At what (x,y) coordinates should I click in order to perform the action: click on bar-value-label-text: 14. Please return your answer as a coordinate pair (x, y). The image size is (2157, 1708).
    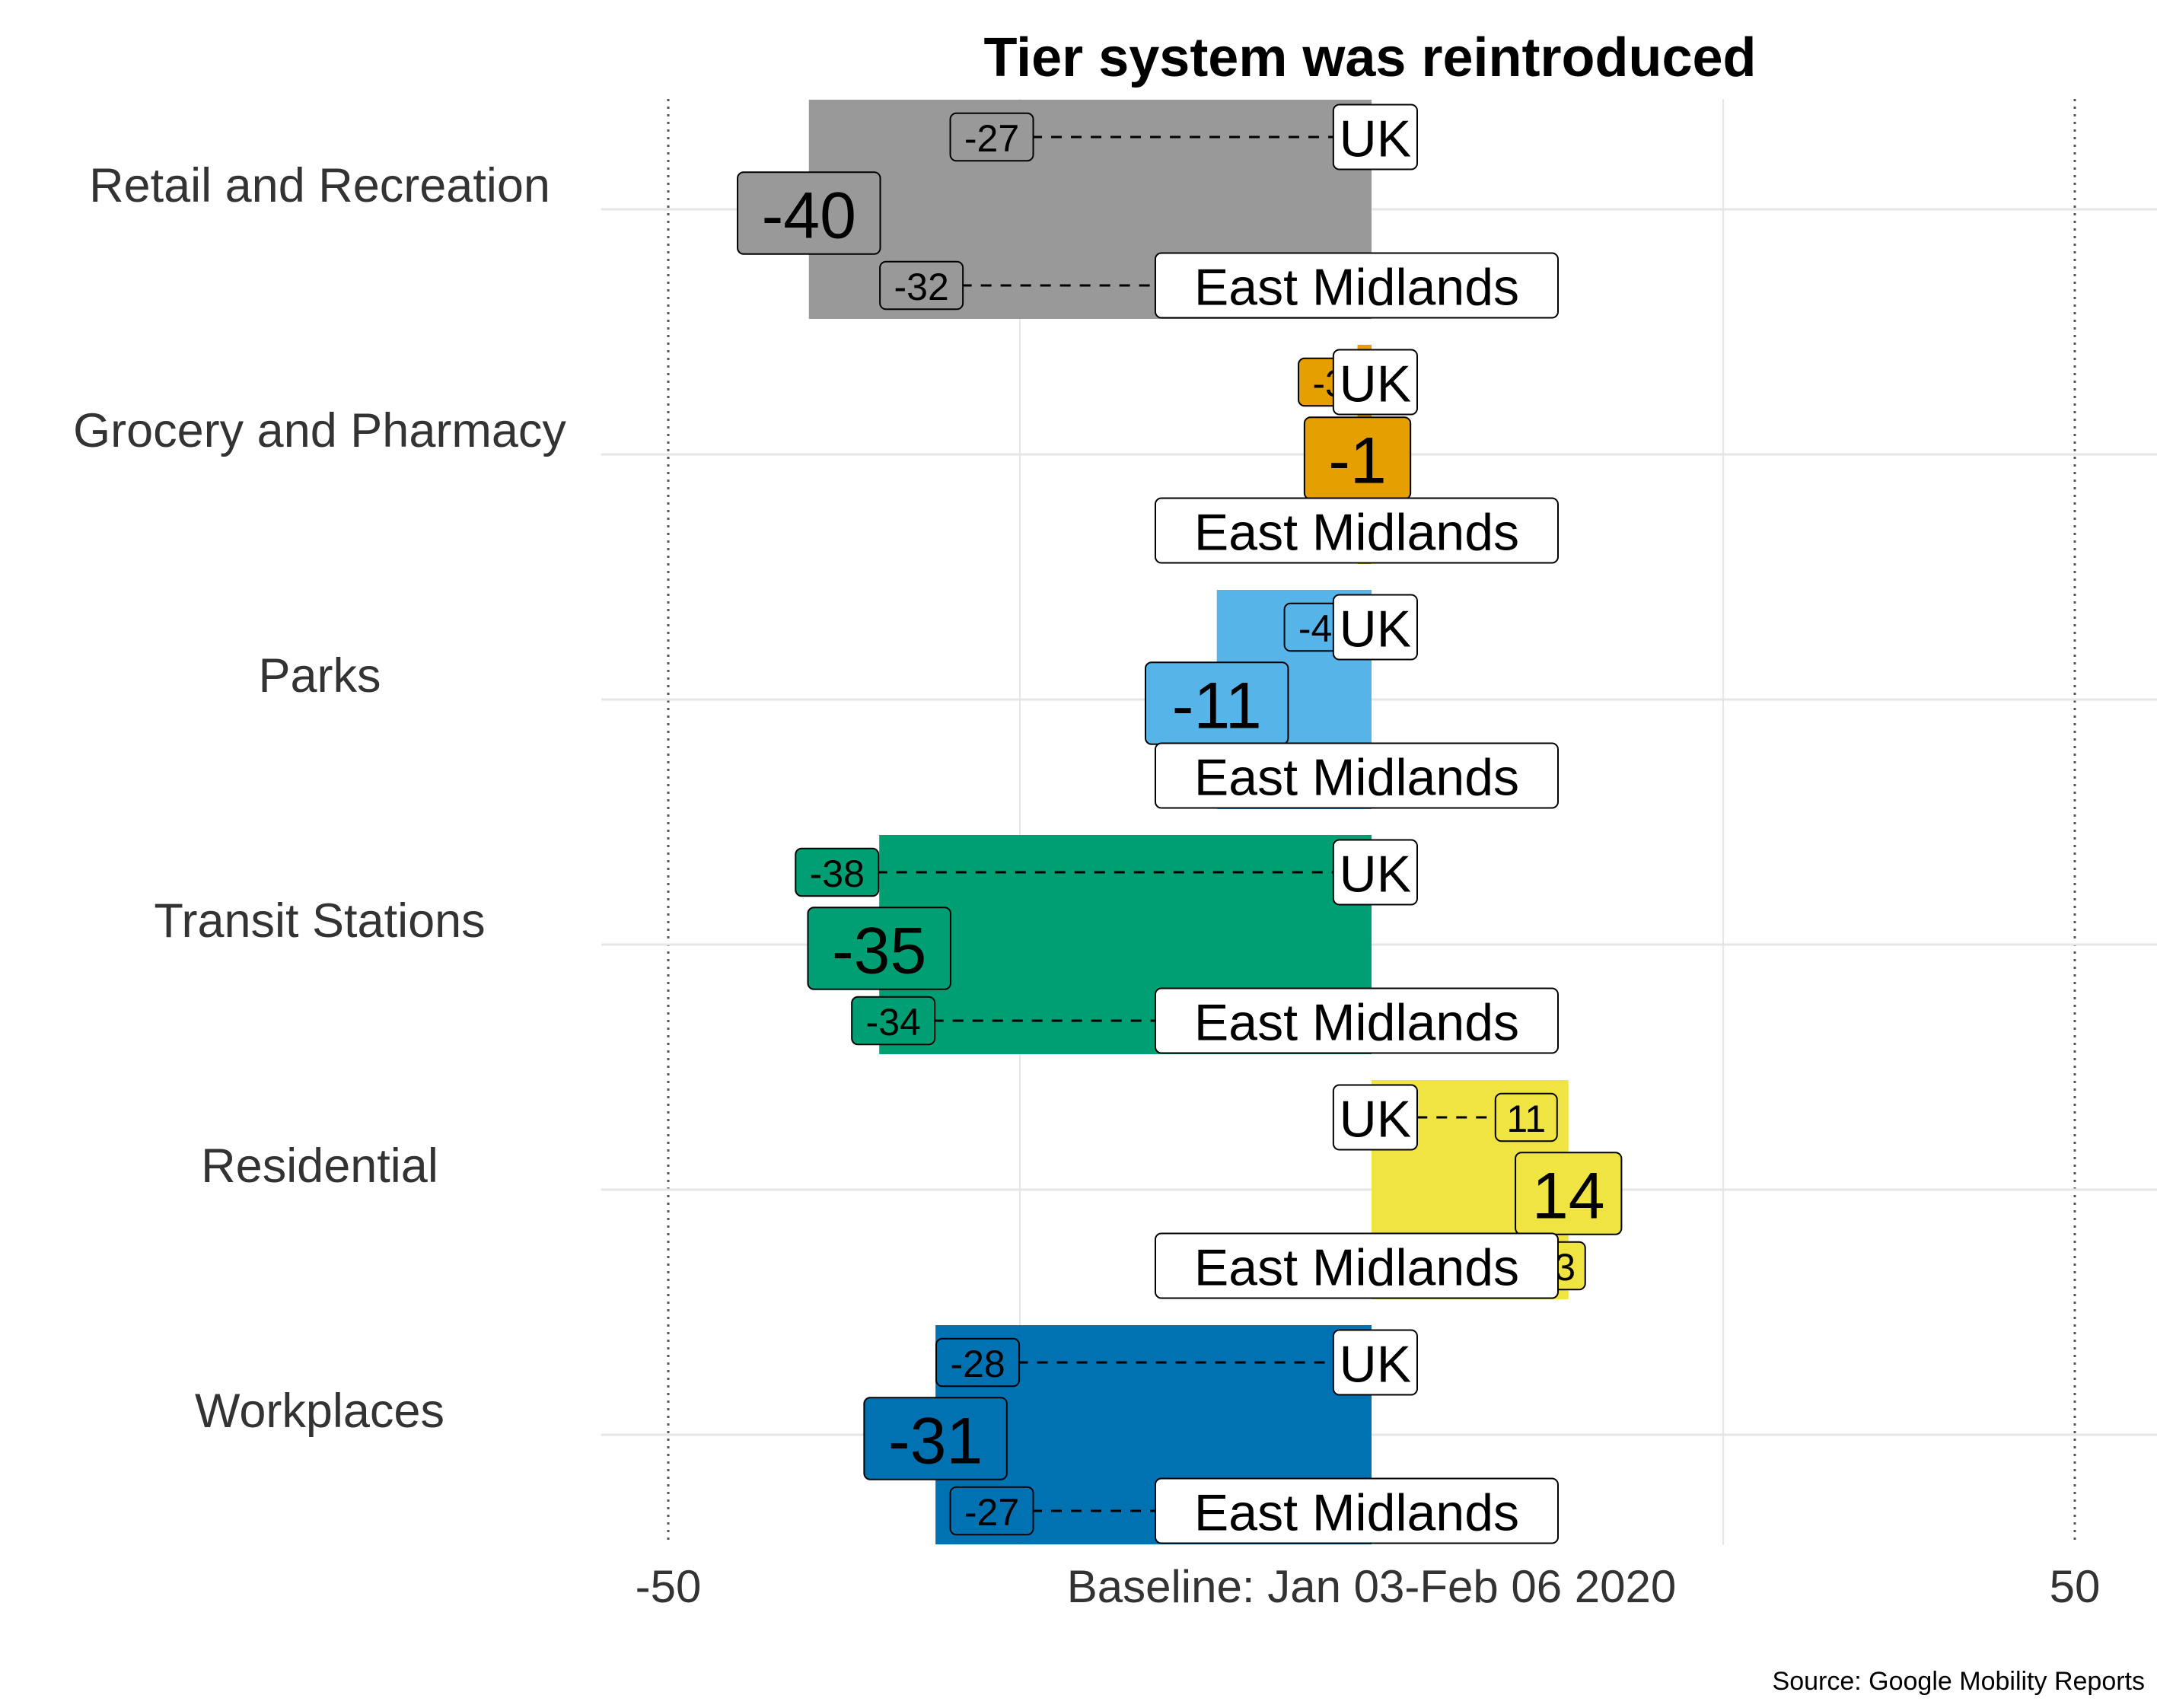
    Looking at the image, I should click on (1568, 1195).